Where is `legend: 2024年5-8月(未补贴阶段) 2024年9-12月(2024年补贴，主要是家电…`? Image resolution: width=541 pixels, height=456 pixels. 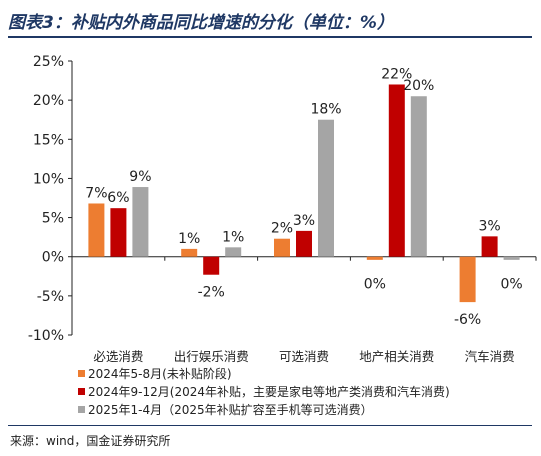 legend: 2024年5-8月(未补贴阶段) 2024年9-12月(2024年补贴，主要是家电… is located at coordinates (264, 391).